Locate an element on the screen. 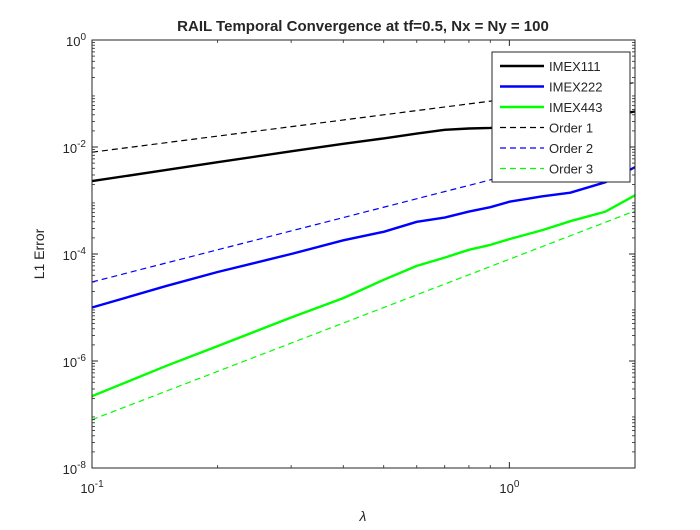  y-tick-label: 10⁻⁴ is located at coordinates (75, 254).